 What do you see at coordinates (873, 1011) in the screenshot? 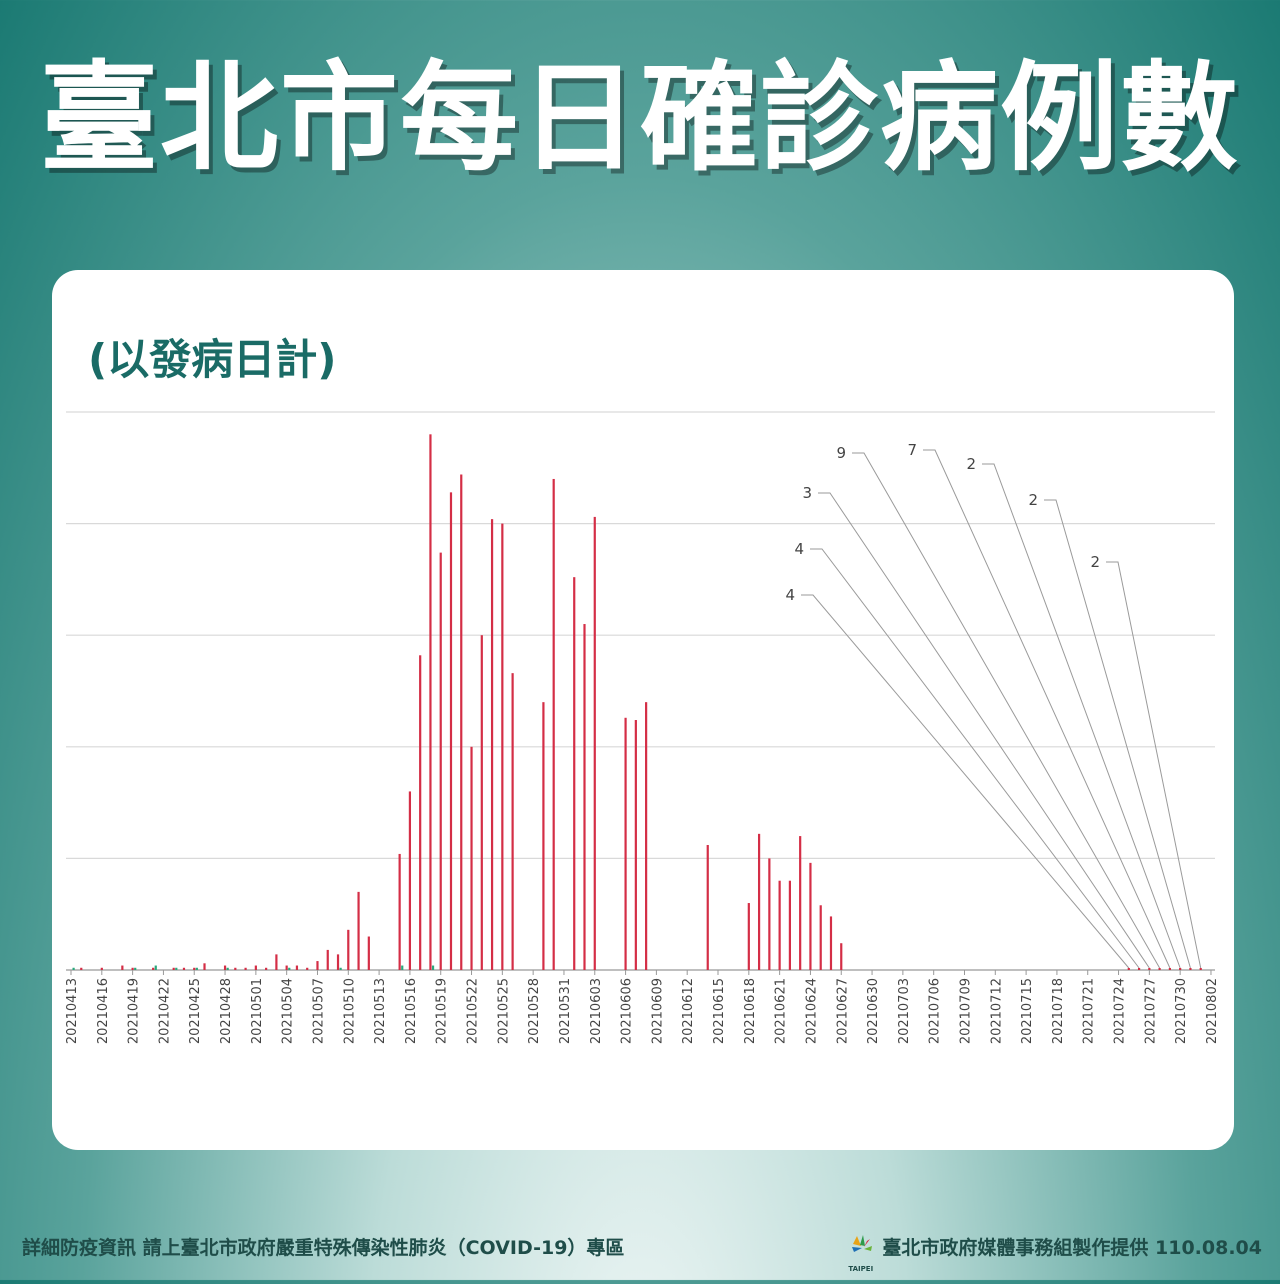
I see `x-tick-label: 20210630` at bounding box center [873, 1011].